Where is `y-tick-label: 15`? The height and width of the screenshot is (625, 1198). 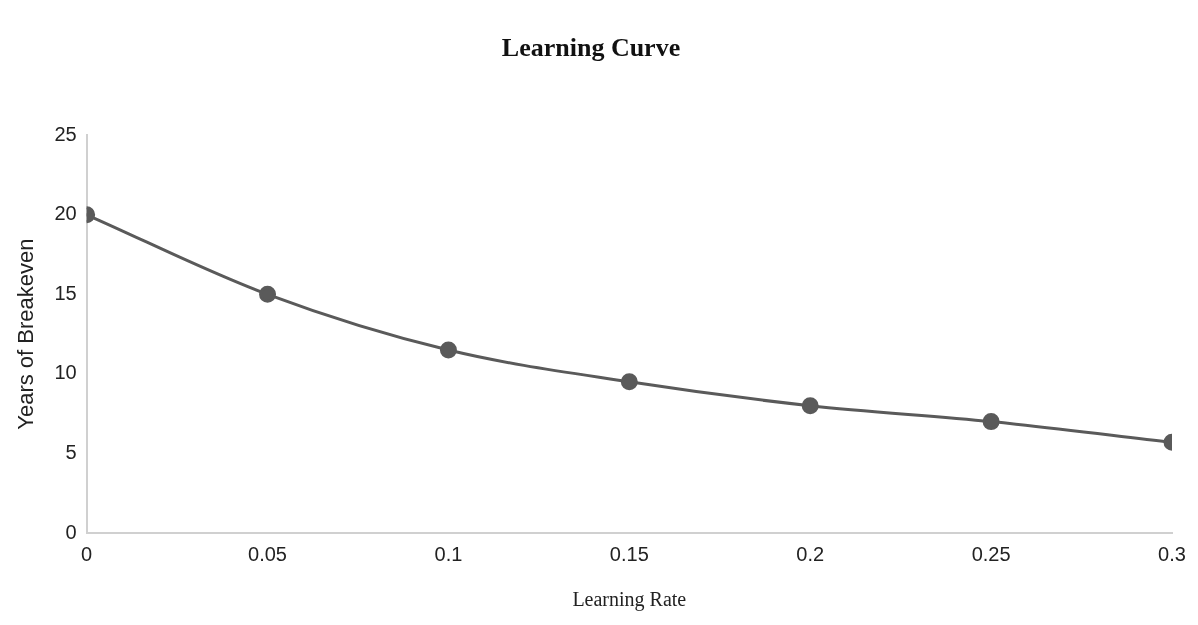 y-tick-label: 15 is located at coordinates (65, 292).